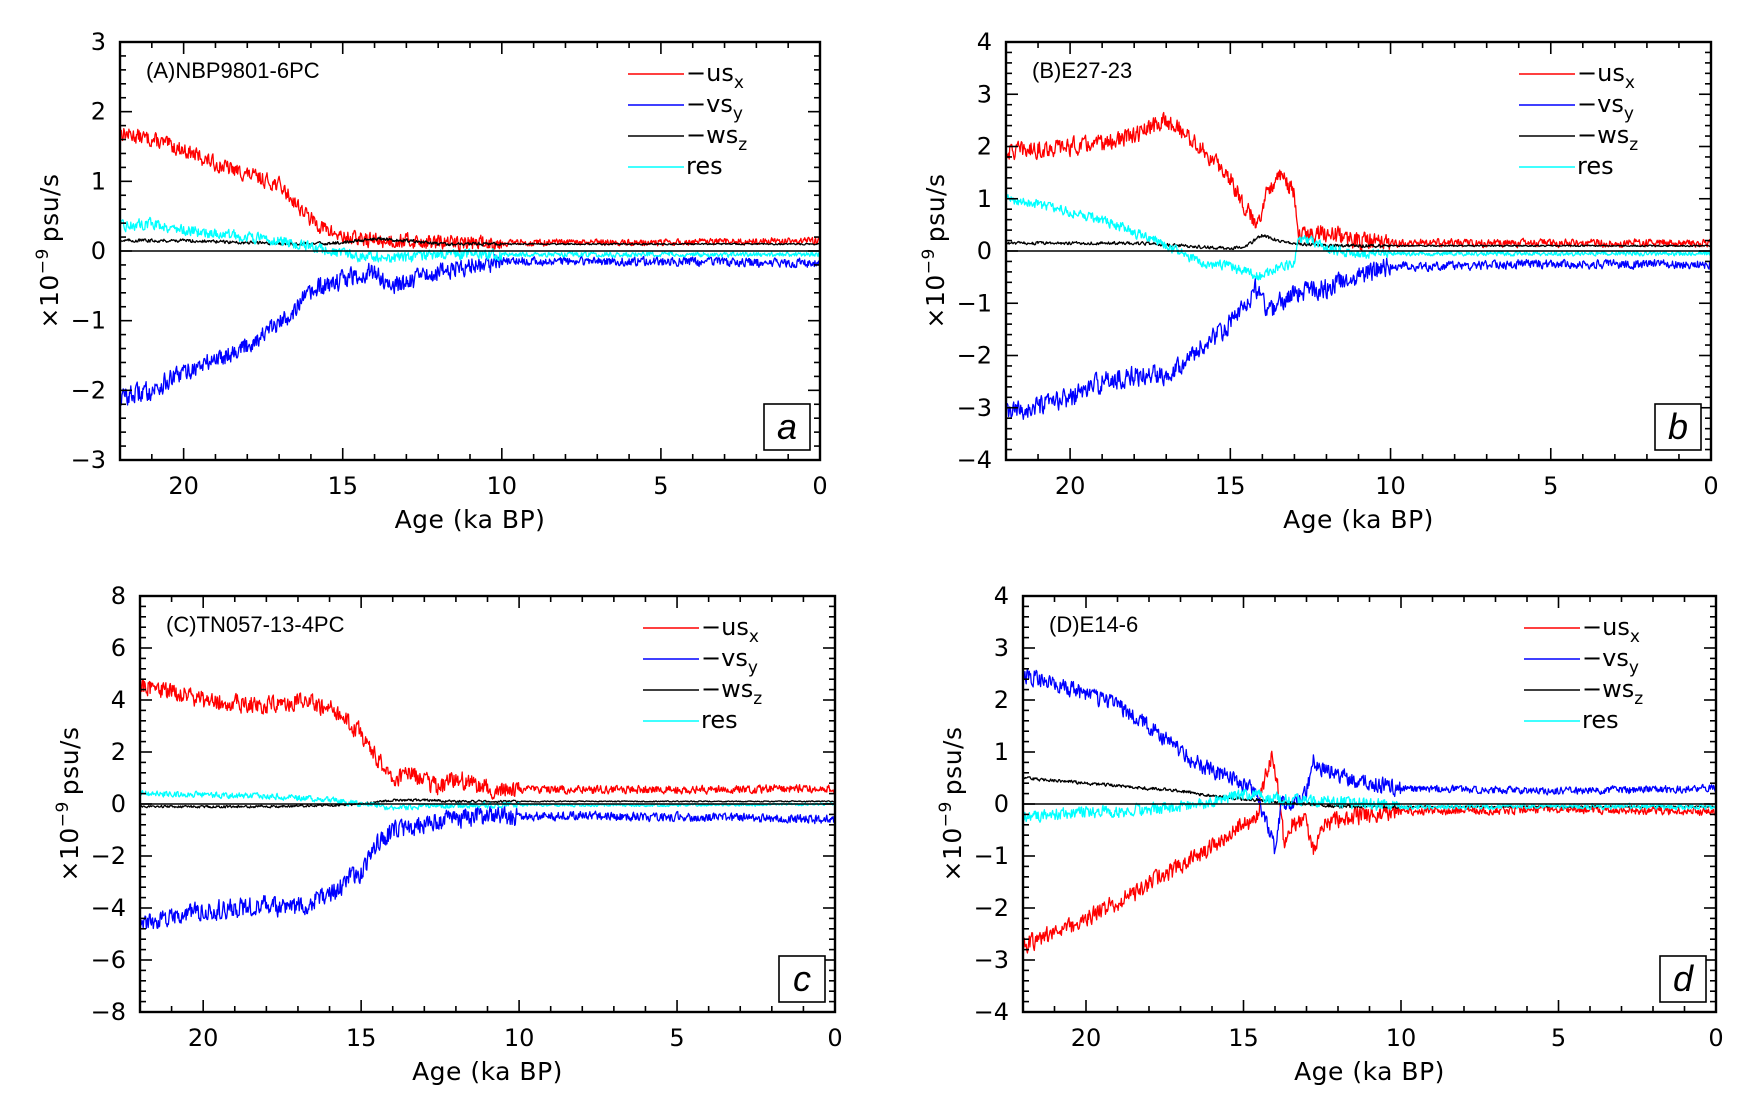 The width and height of the screenshot is (1750, 1109). I want to click on panel-letter: d, so click(1683, 978).